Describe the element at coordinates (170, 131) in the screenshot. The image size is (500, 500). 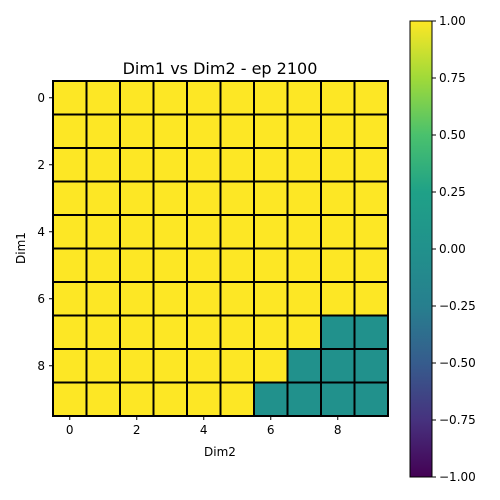
I see `heatmap-cell-r1-c3` at that location.